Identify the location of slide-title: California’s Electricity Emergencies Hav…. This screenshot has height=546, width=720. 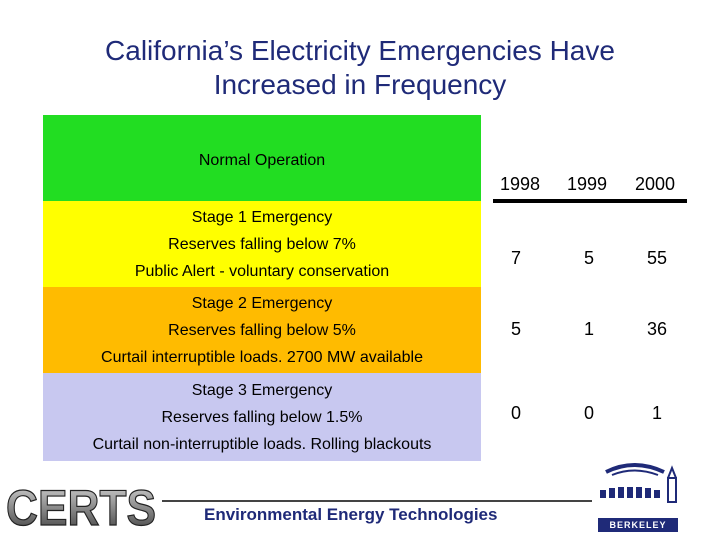
(360, 68).